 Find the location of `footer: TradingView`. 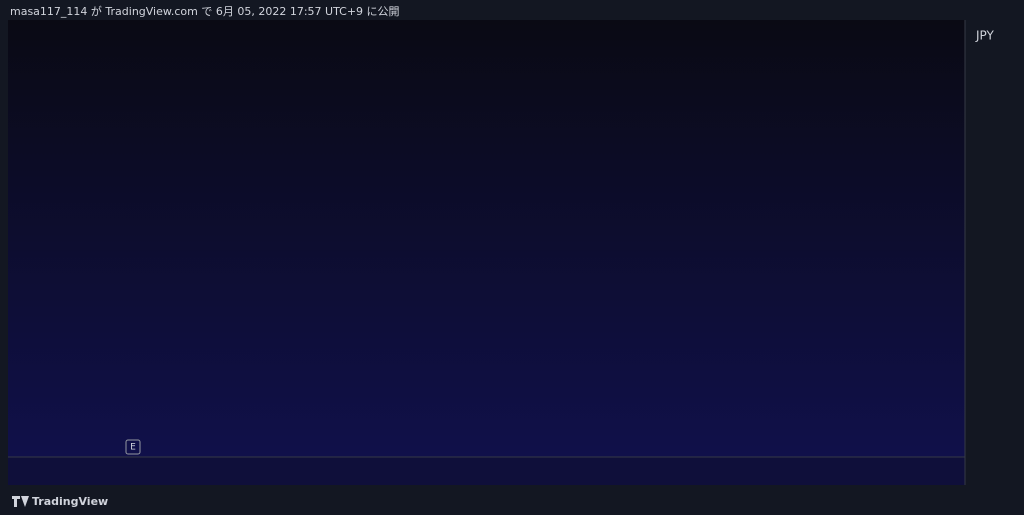

footer: TradingView is located at coordinates (70, 501).